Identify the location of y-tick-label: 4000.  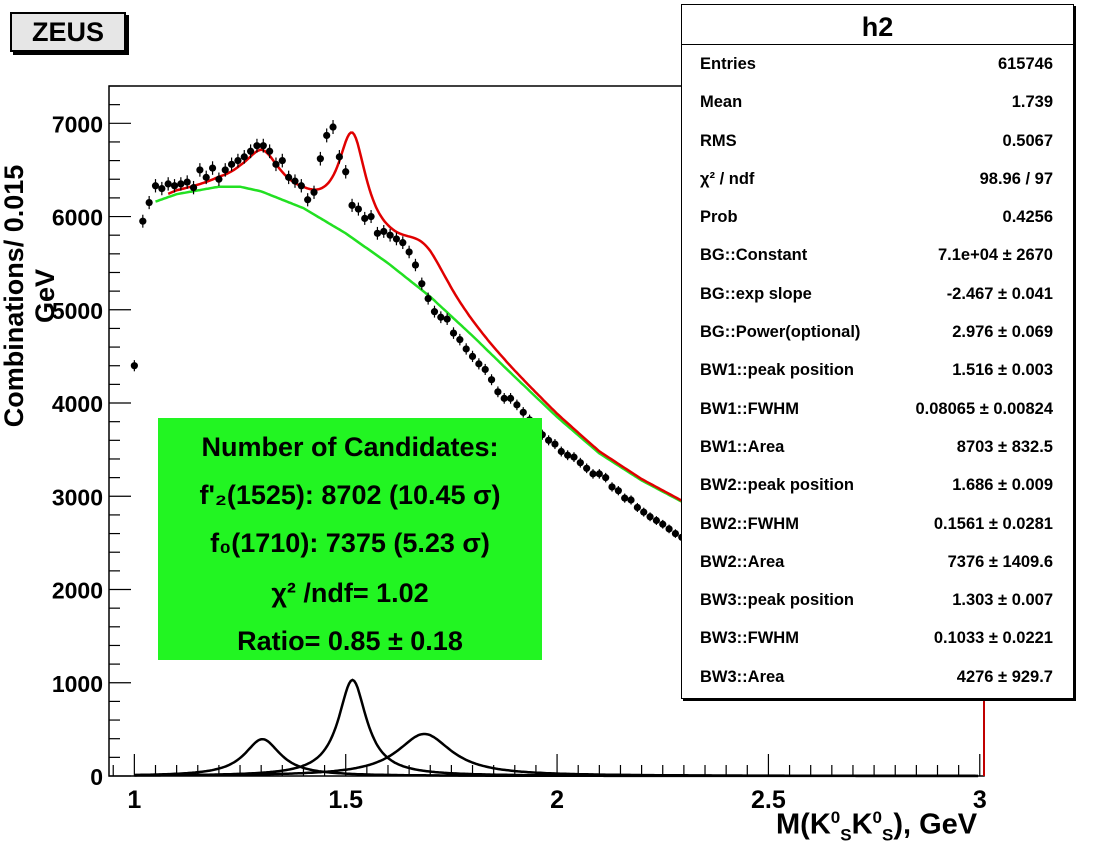
(77, 404).